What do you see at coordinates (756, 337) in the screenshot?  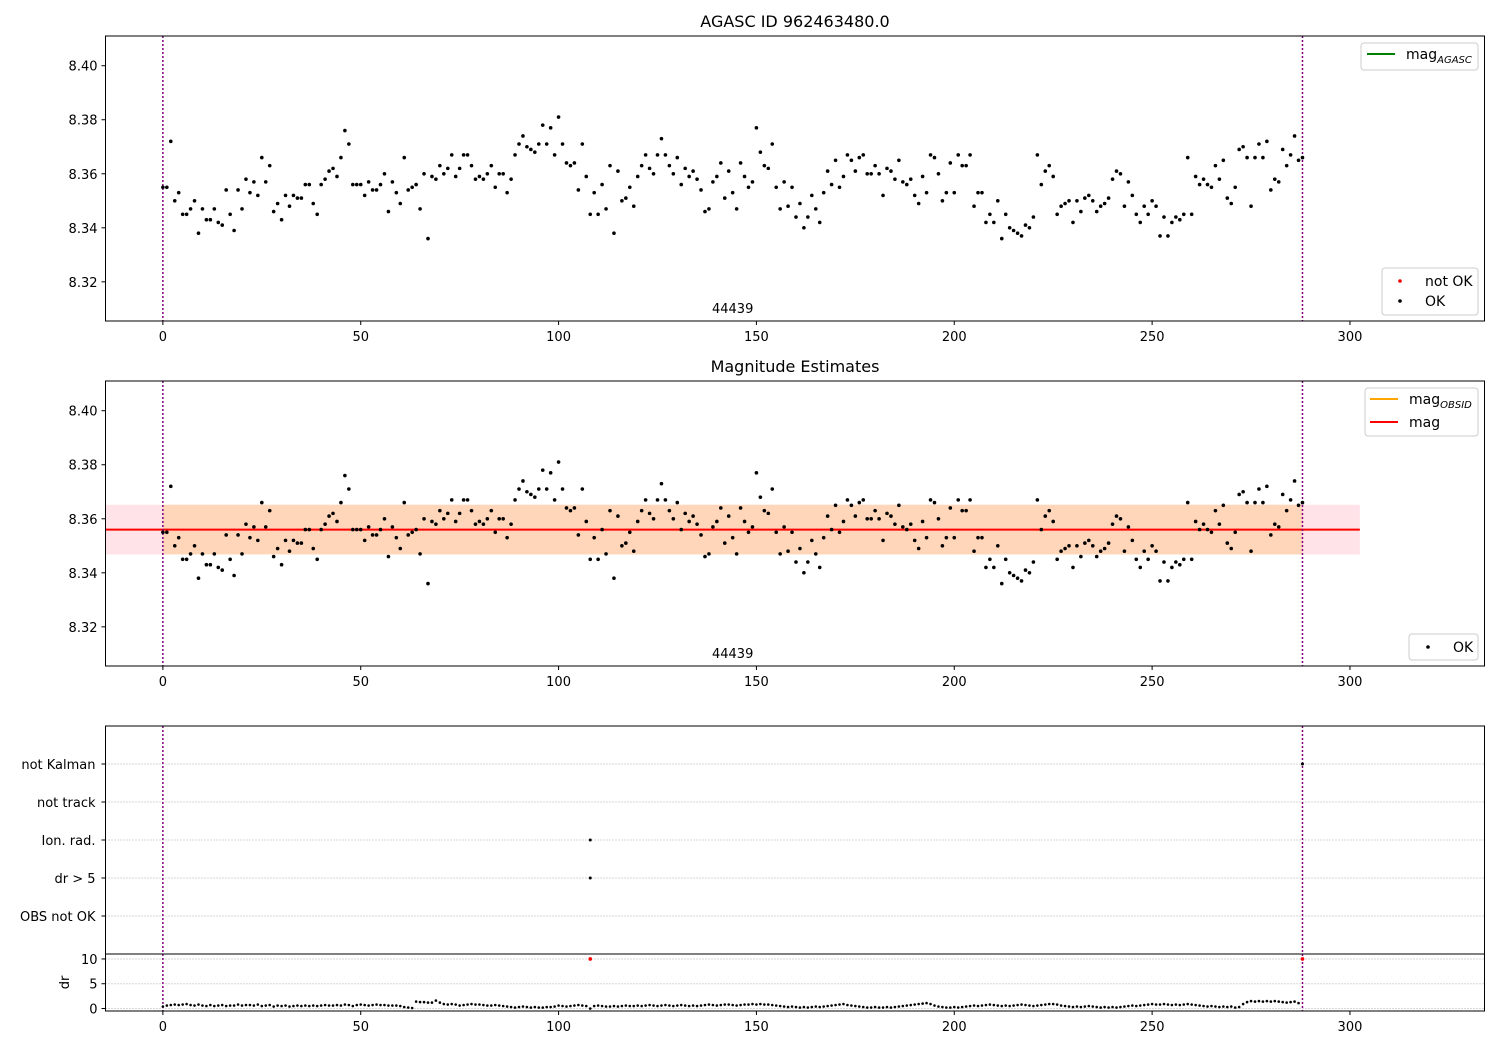 I see `panel1-xtick-label: 150` at bounding box center [756, 337].